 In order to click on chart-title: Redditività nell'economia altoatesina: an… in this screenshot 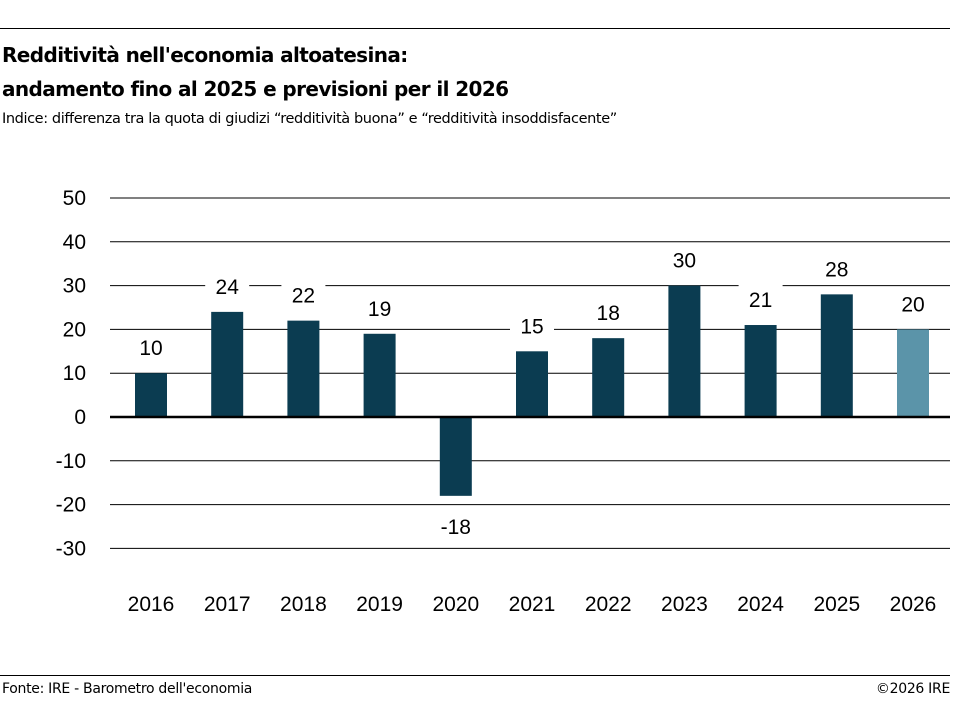, I will do `click(255, 72)`.